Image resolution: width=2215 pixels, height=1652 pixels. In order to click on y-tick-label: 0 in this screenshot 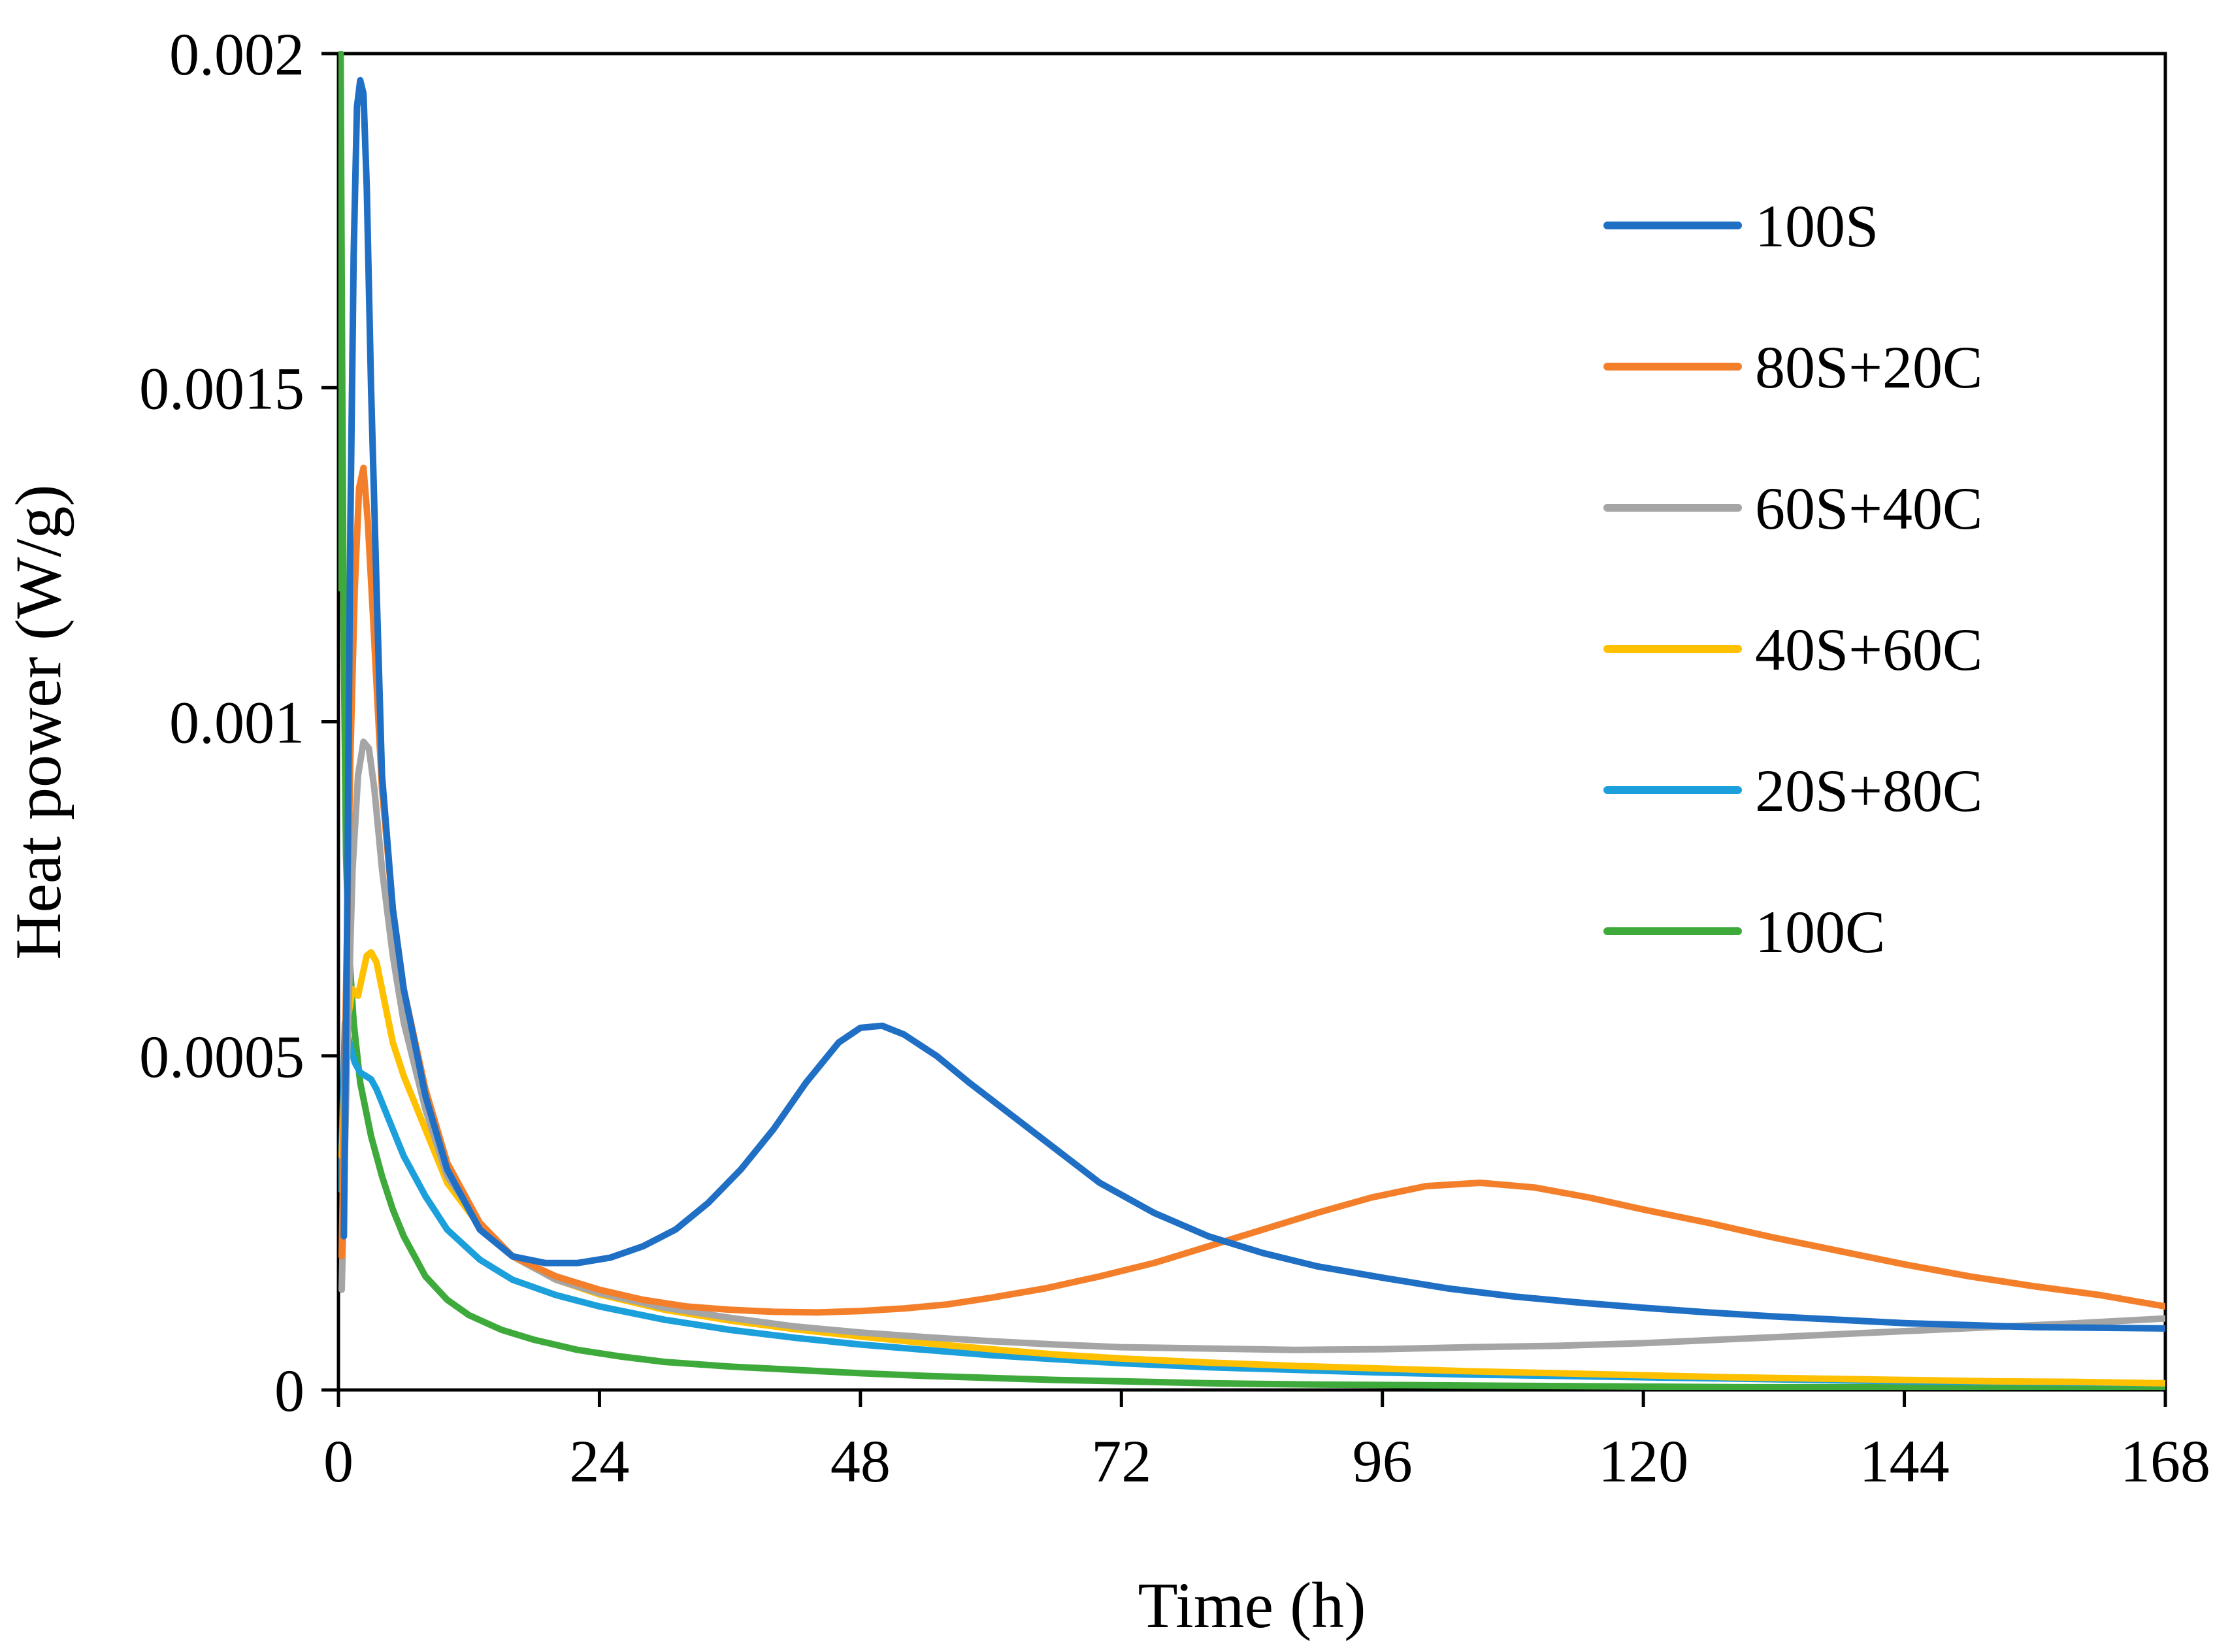, I will do `click(289, 1390)`.